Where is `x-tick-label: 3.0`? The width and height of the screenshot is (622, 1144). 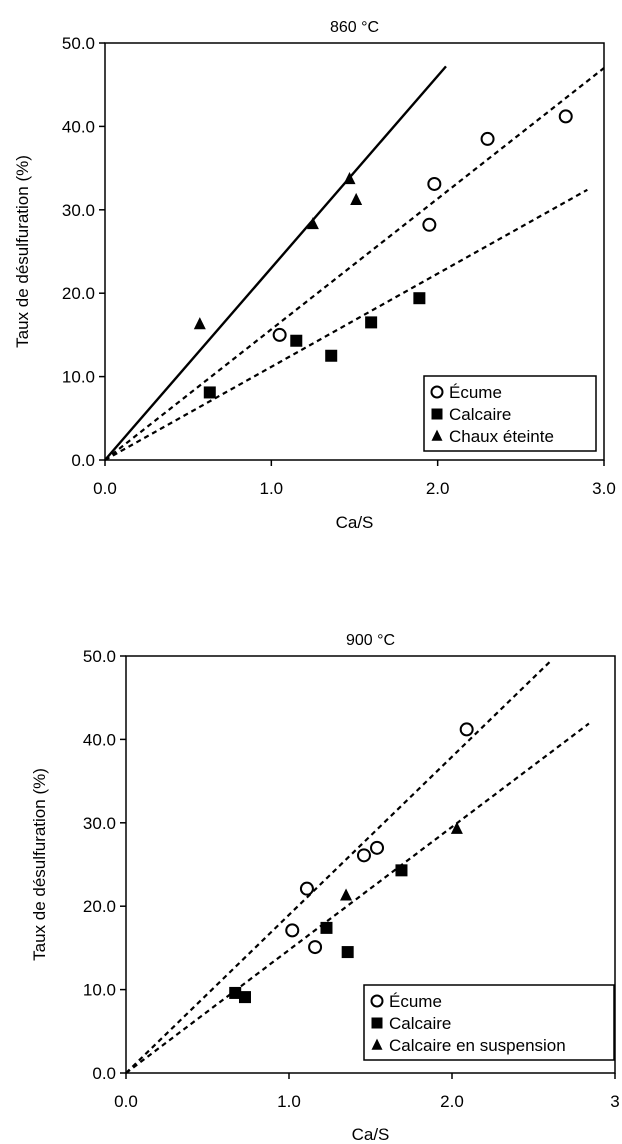
x-tick-label: 3.0 is located at coordinates (604, 488).